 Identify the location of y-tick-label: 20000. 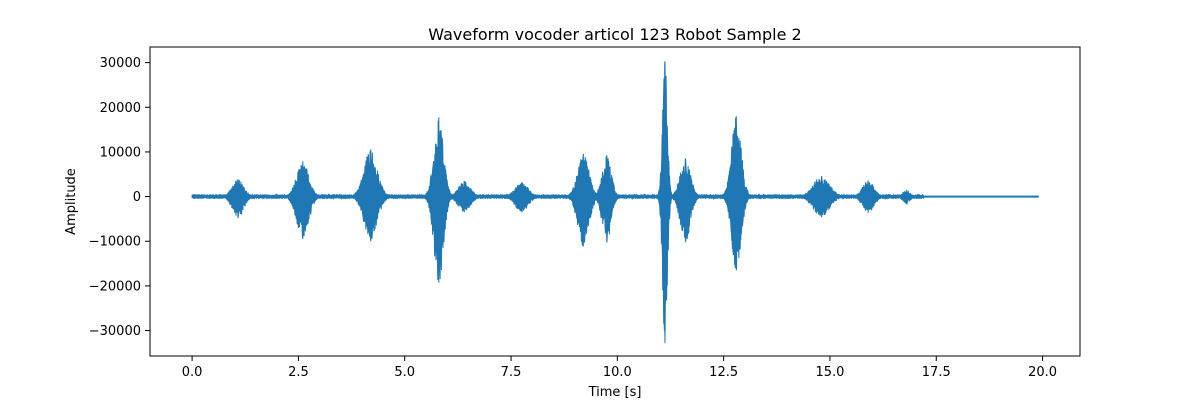
(120, 108).